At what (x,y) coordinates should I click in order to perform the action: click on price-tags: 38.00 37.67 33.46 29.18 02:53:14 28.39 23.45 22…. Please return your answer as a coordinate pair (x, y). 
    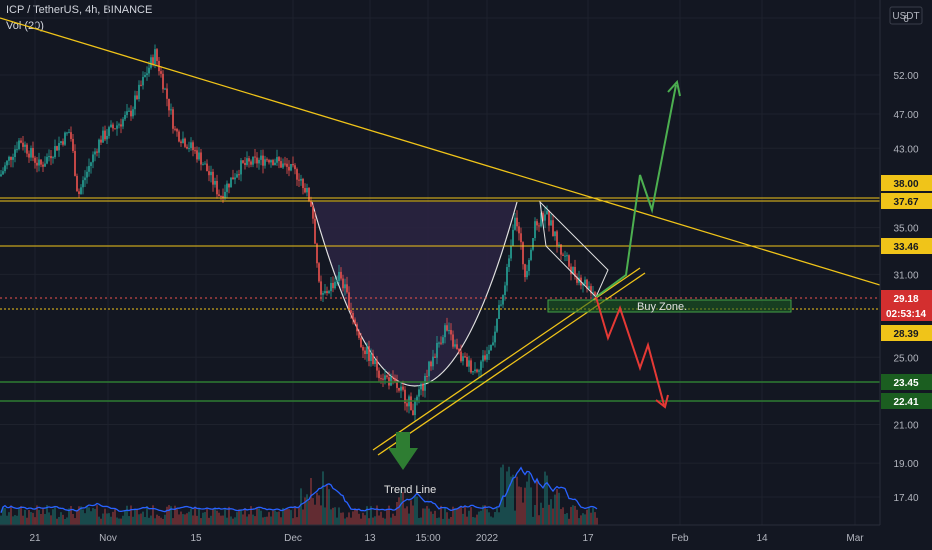
    Looking at the image, I should click on (906, 292).